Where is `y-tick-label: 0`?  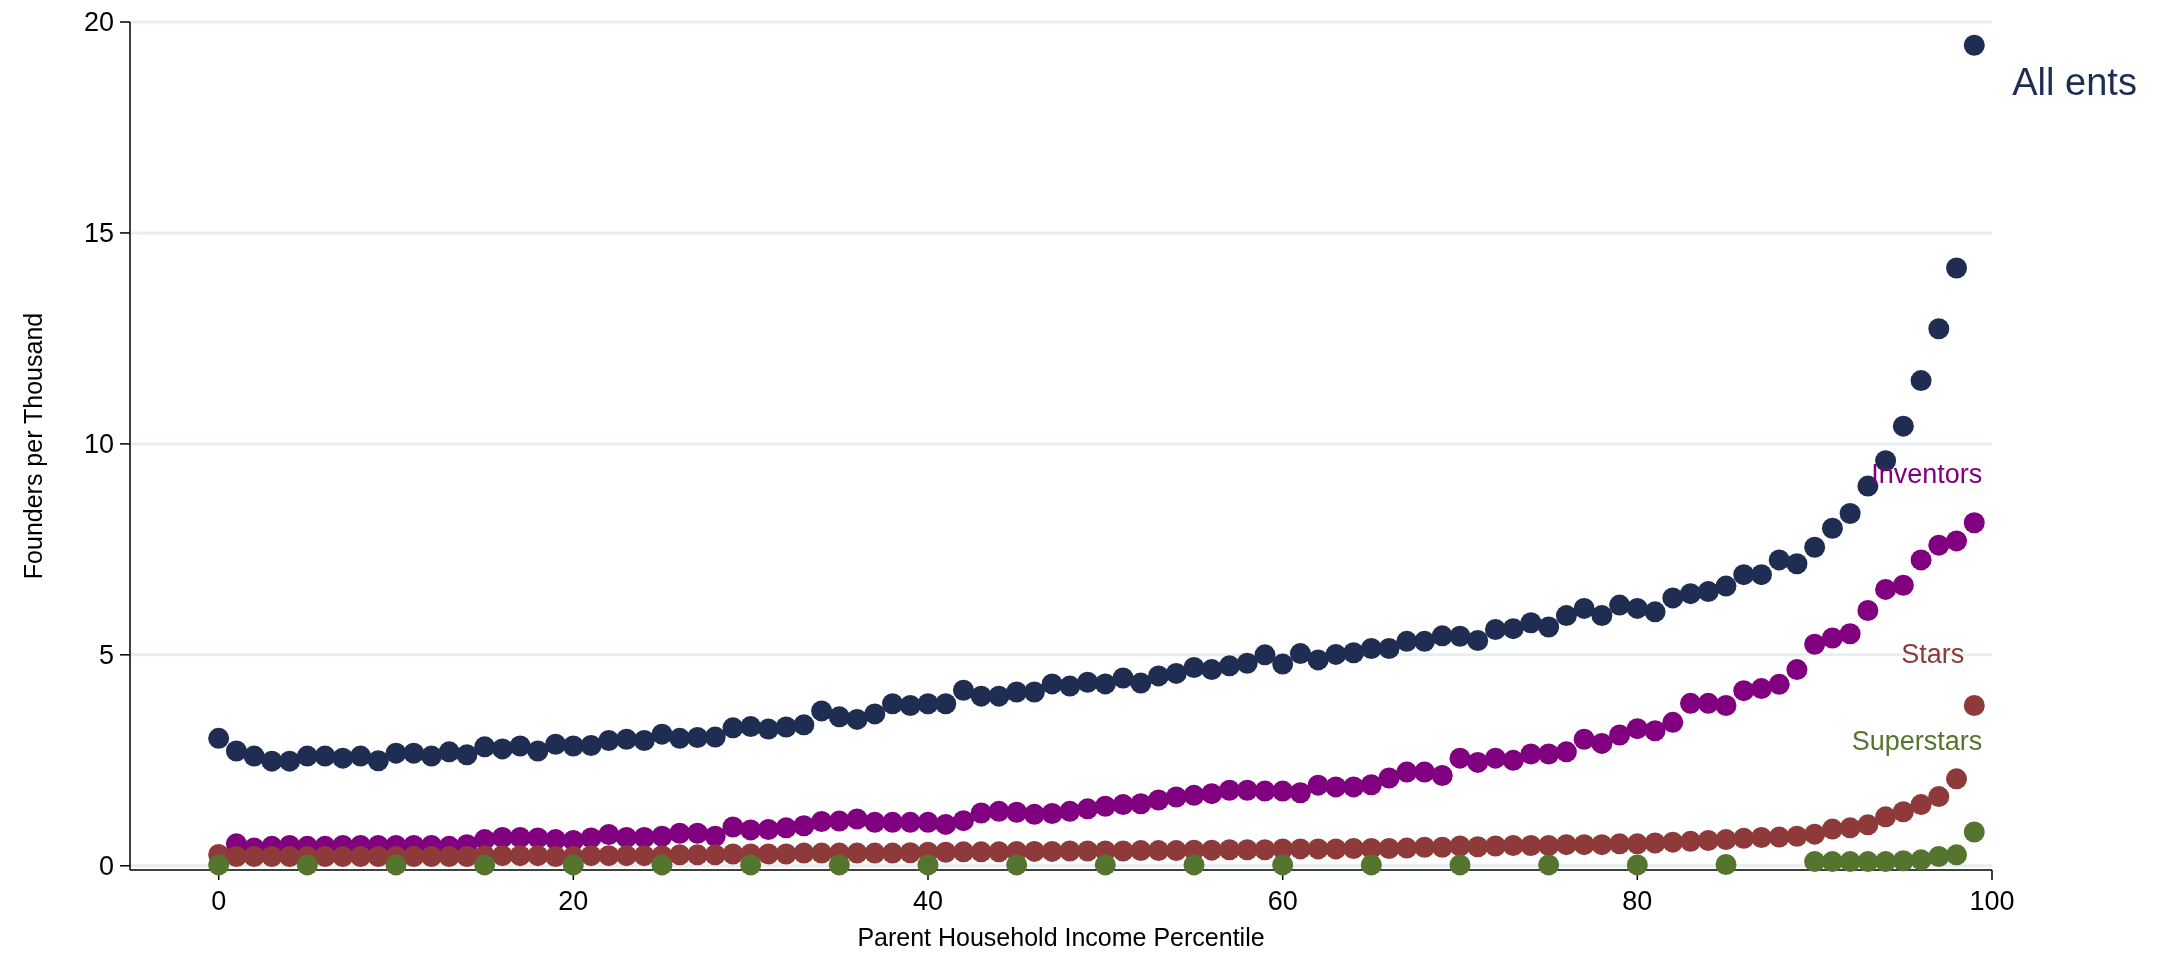
y-tick-label: 0 is located at coordinates (106, 866).